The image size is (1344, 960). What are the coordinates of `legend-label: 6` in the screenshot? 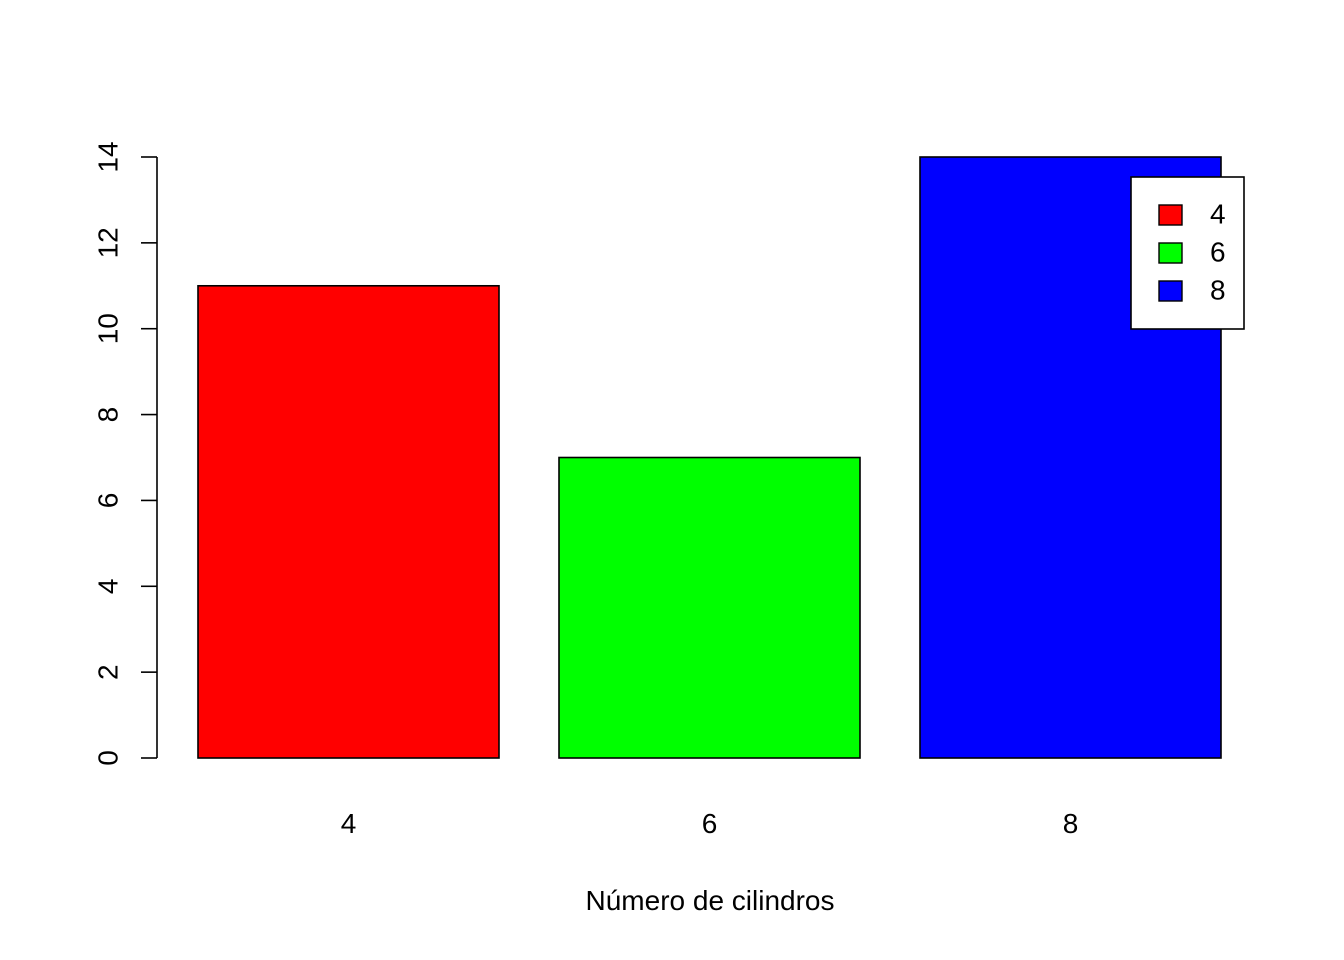 It's located at (1218, 251).